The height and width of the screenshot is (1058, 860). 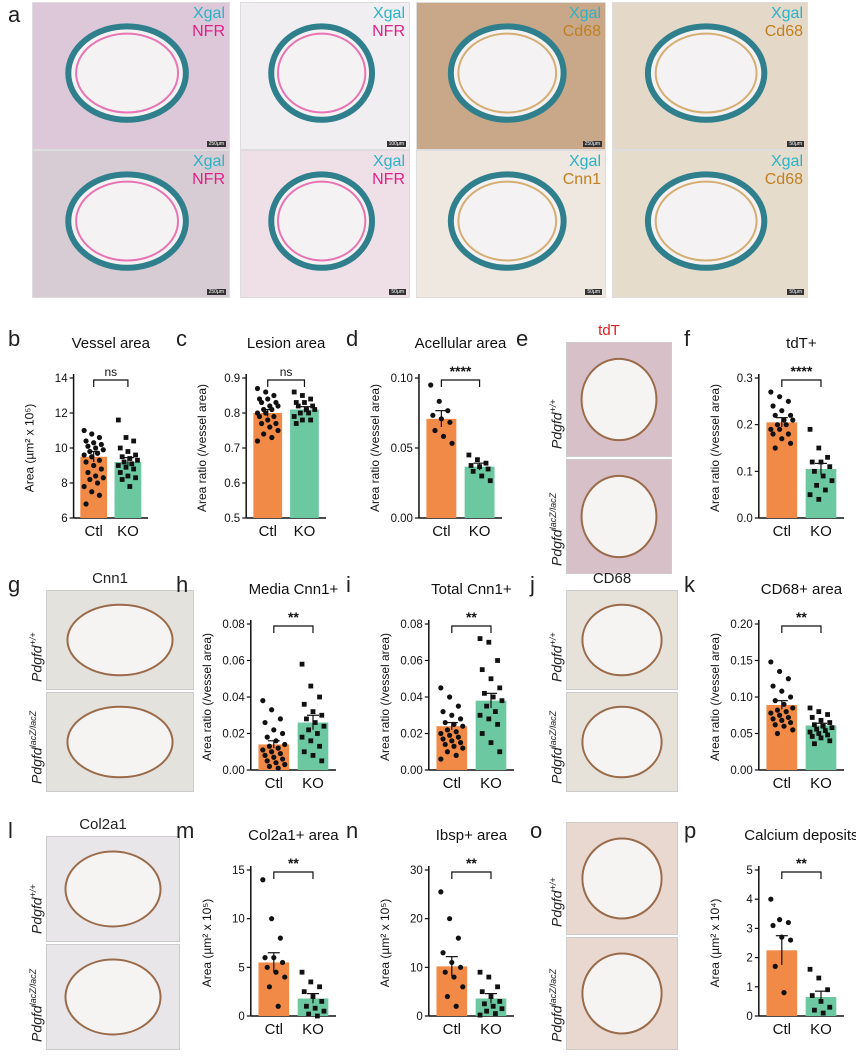 What do you see at coordinates (622, 878) in the screenshot?
I see `histology-image-o-wt` at bounding box center [622, 878].